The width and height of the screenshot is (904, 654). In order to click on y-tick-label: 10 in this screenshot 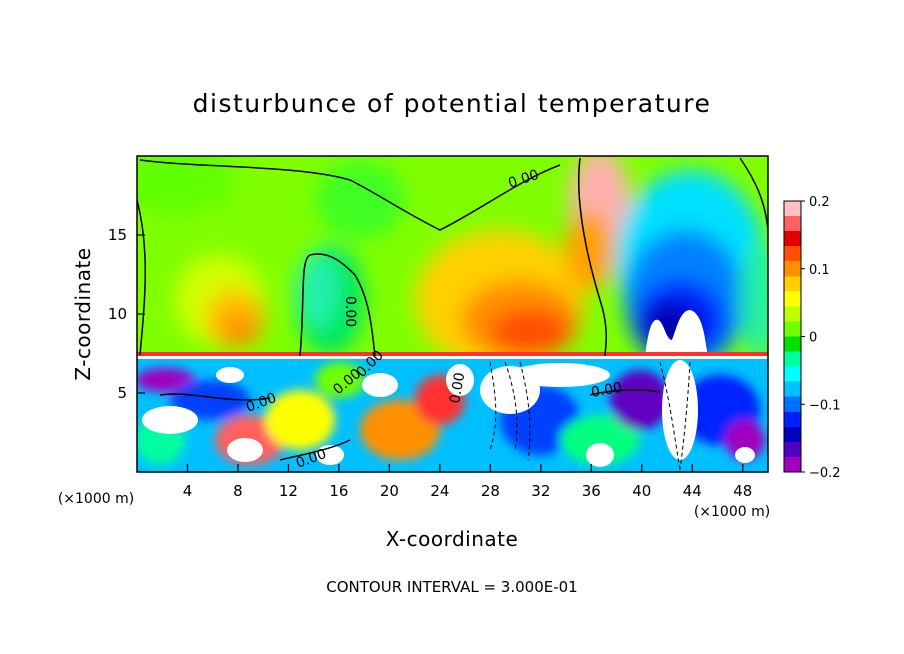, I will do `click(117, 314)`.